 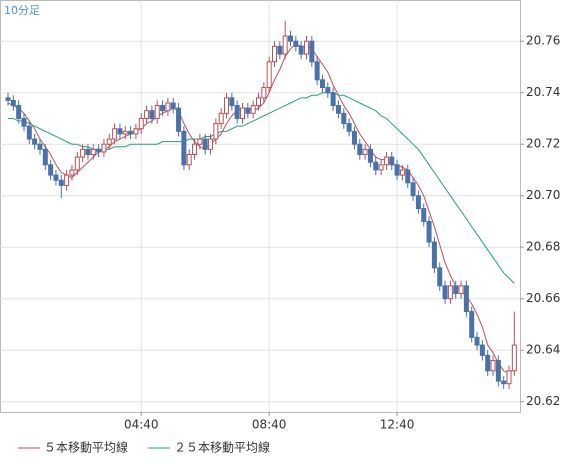 I want to click on chart-title: 10分足, so click(x=22, y=10).